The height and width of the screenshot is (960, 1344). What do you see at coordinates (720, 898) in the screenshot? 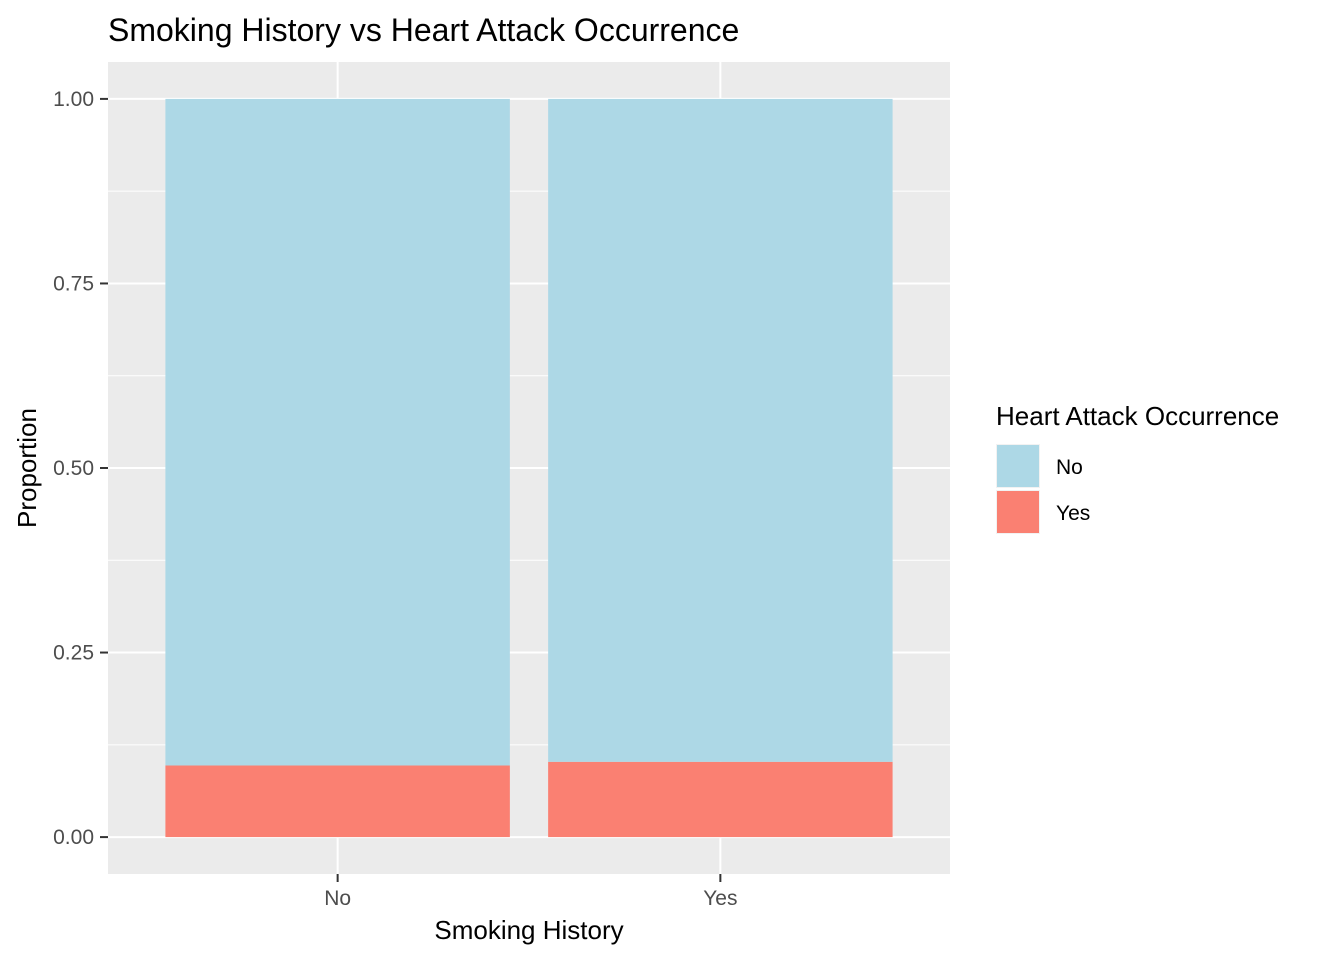
I see `x-tick-label: Yes` at bounding box center [720, 898].